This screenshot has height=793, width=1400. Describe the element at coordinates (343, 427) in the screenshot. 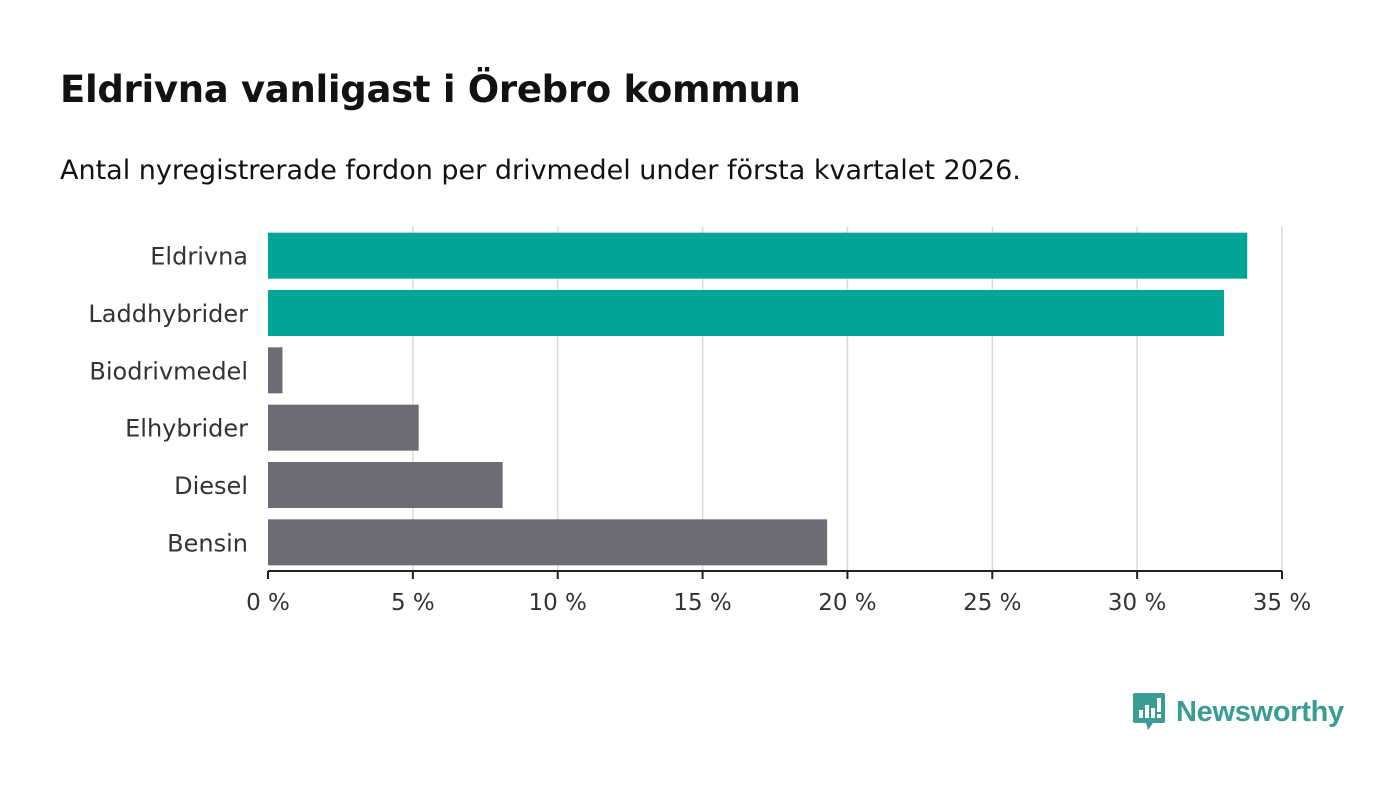

I see `bar-elhybrider` at that location.